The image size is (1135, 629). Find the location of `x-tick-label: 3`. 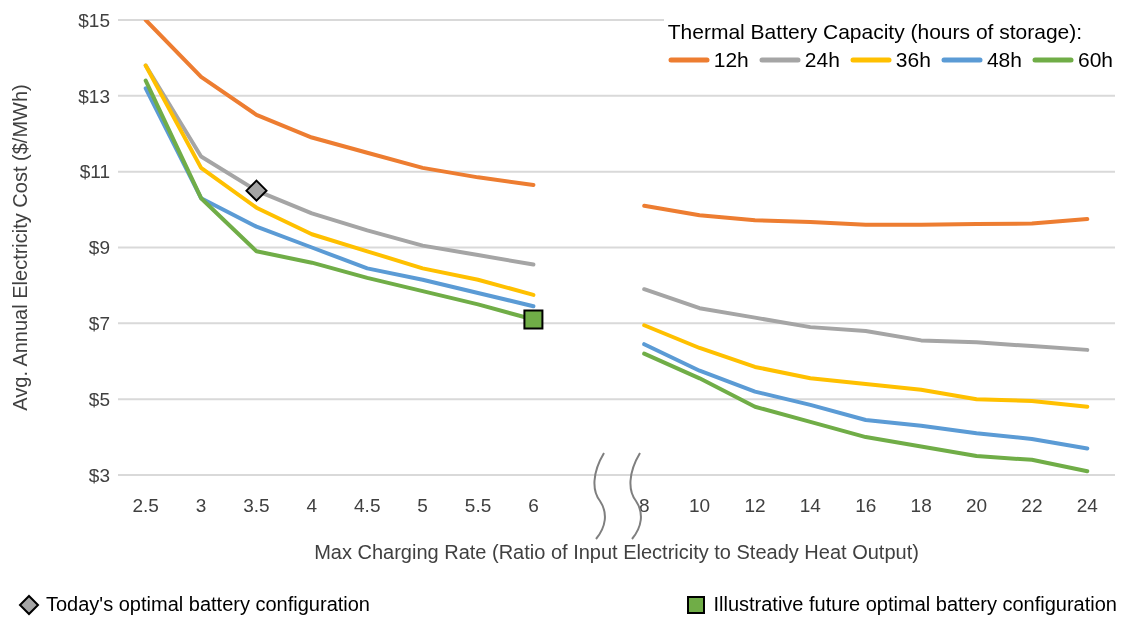

x-tick-label: 3 is located at coordinates (201, 506).